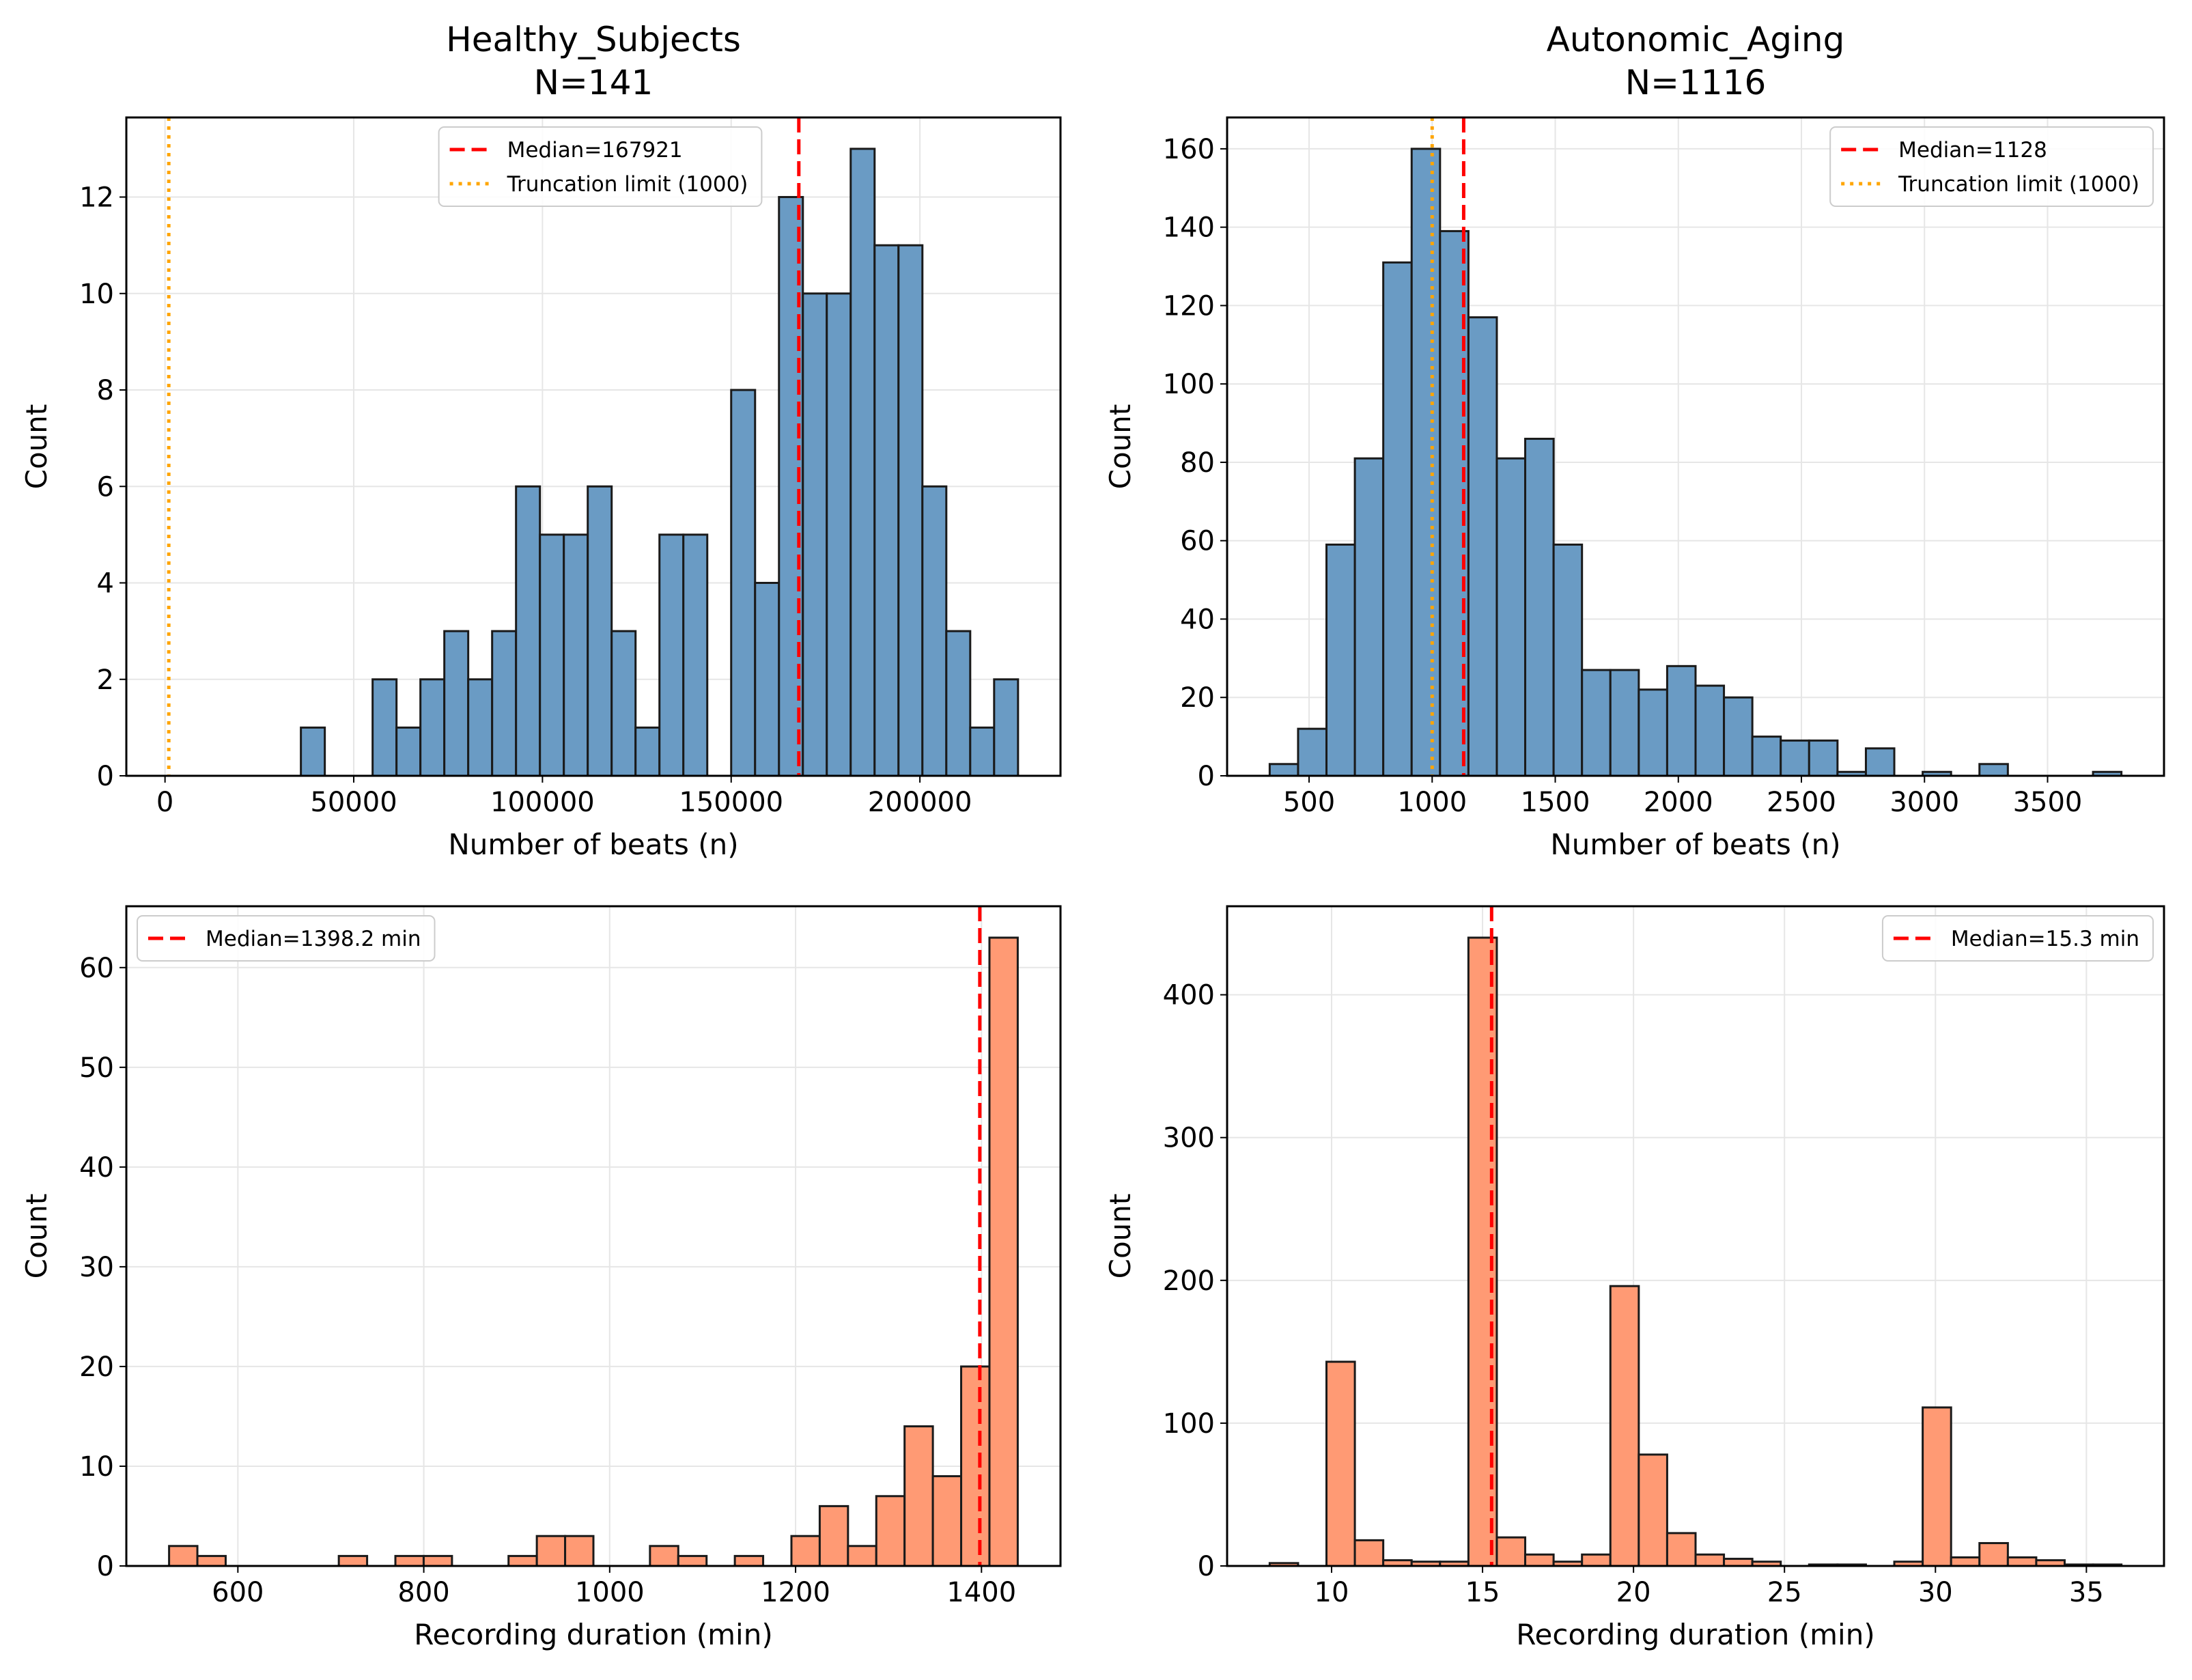 The height and width of the screenshot is (1680, 2192). What do you see at coordinates (1696, 82) in the screenshot?
I see `chart-subtitle: N=1116` at bounding box center [1696, 82].